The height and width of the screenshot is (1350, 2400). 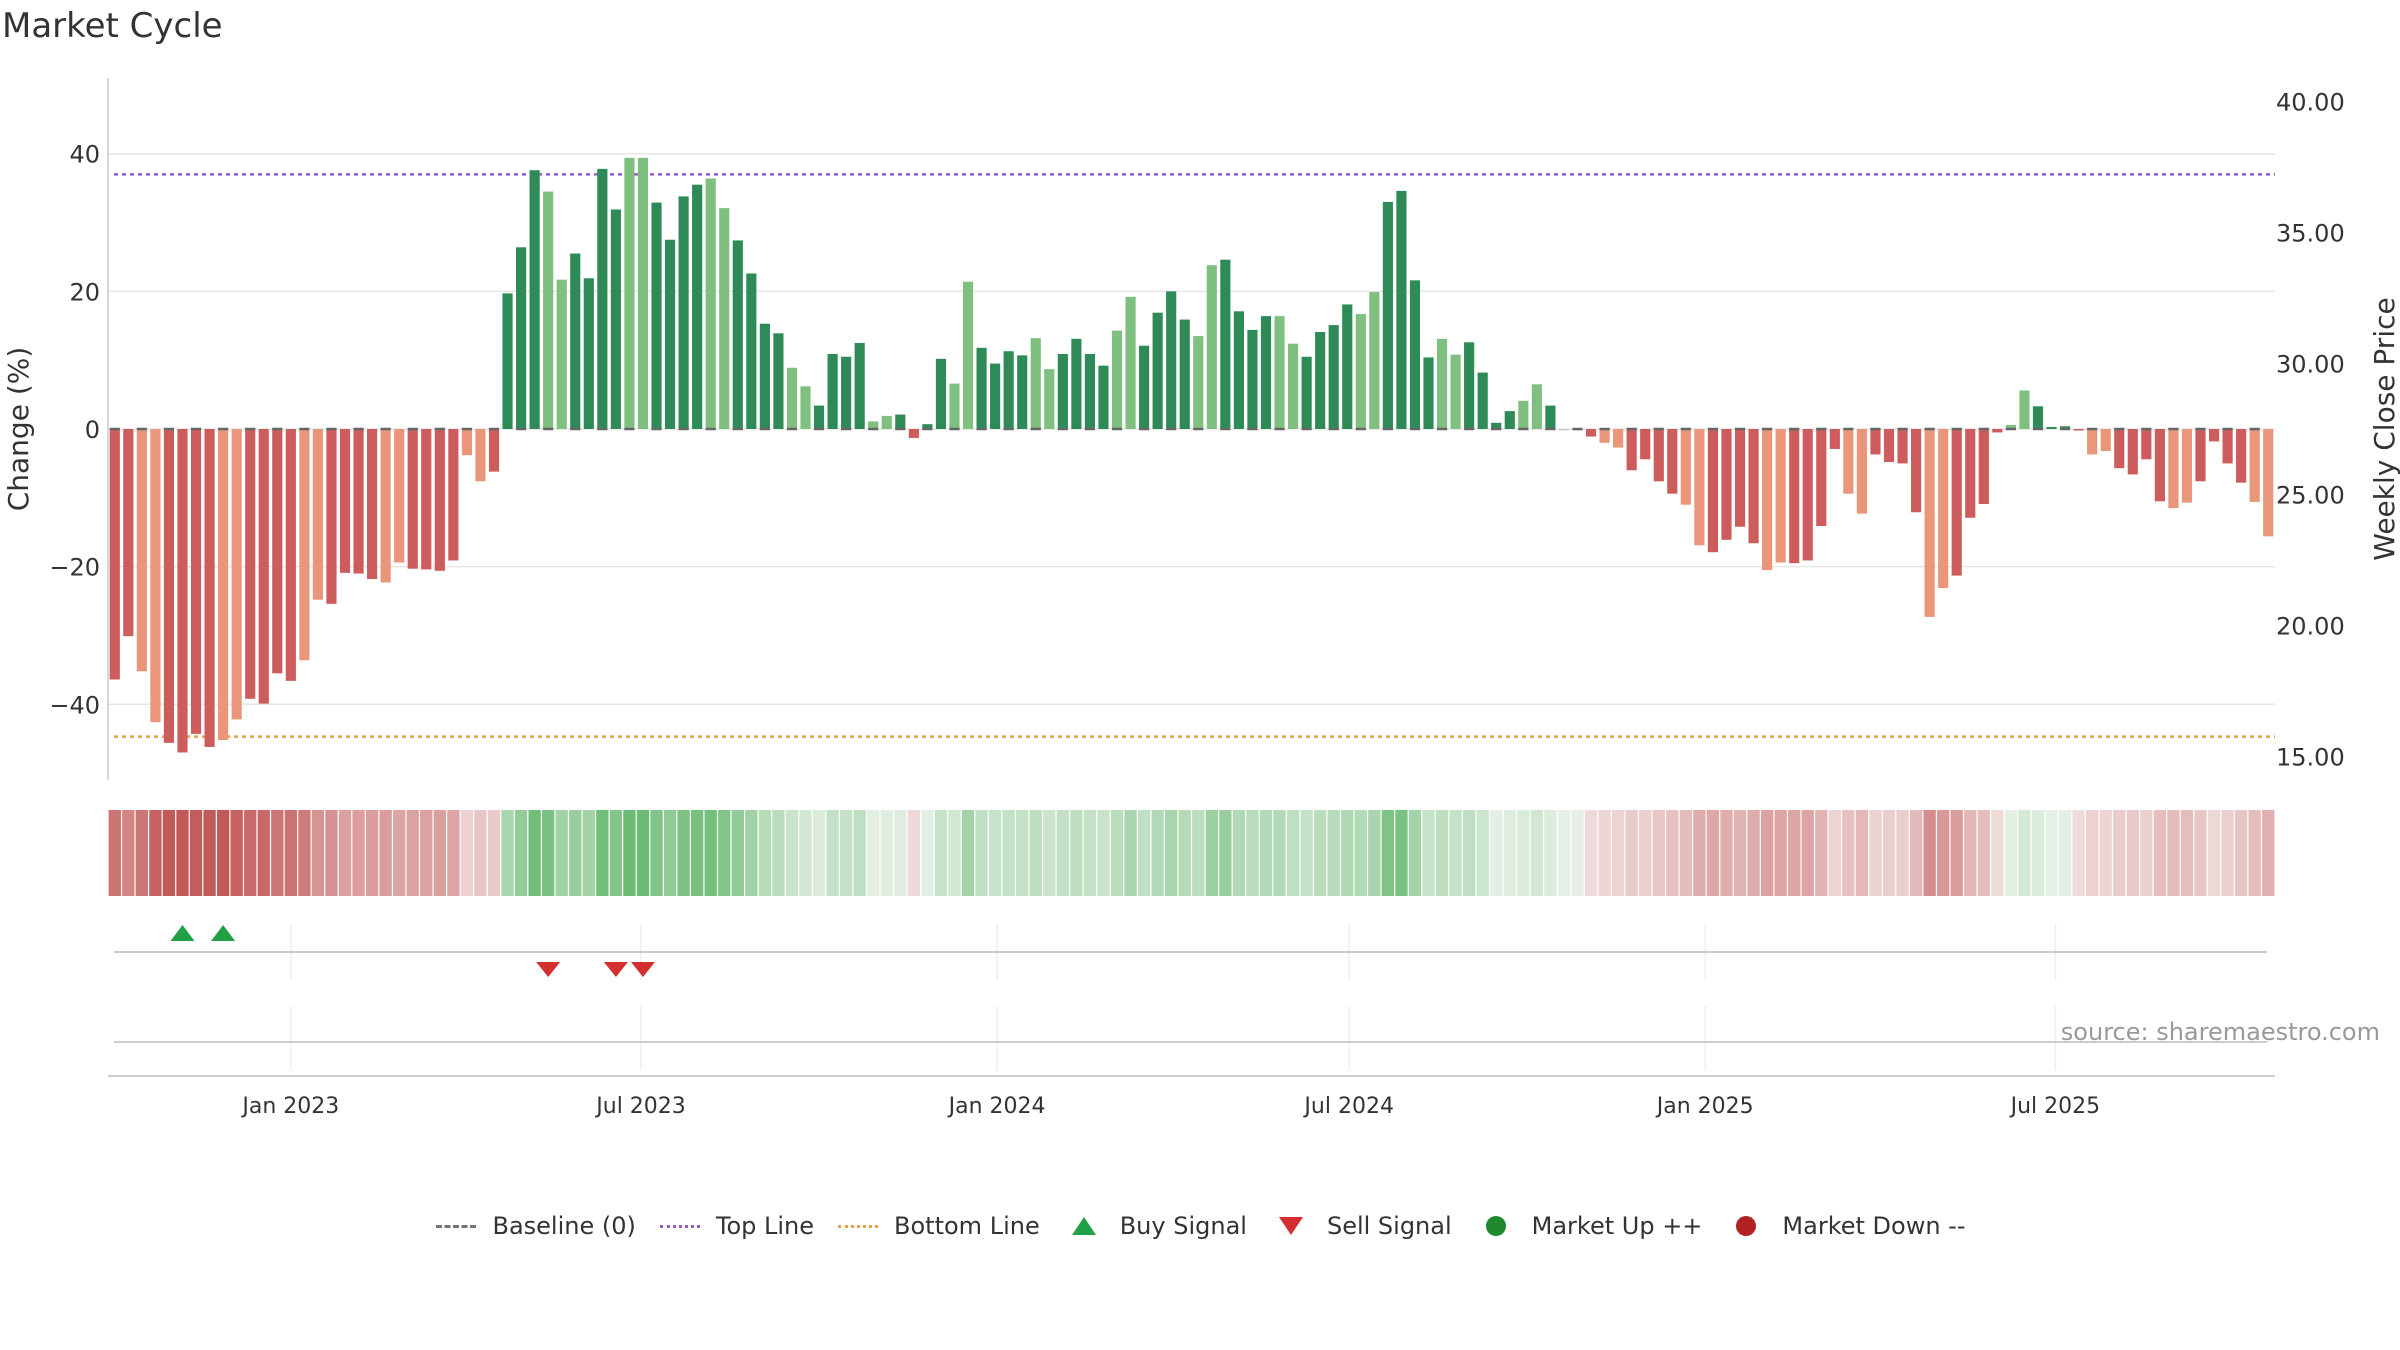 What do you see at coordinates (1845, 1226) in the screenshot?
I see `legend-item: Market Down --` at bounding box center [1845, 1226].